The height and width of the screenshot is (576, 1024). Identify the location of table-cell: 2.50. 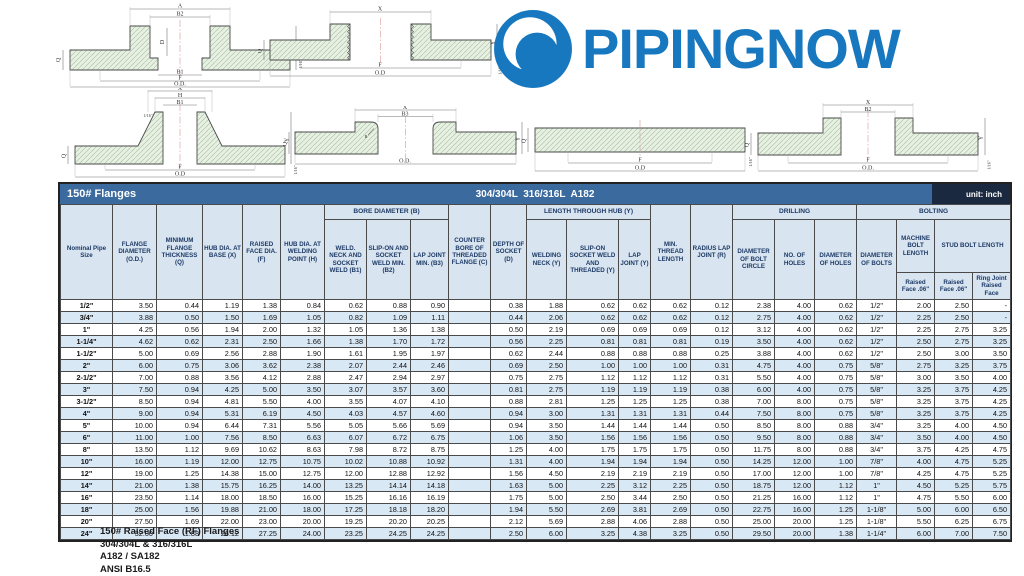
(916, 353).